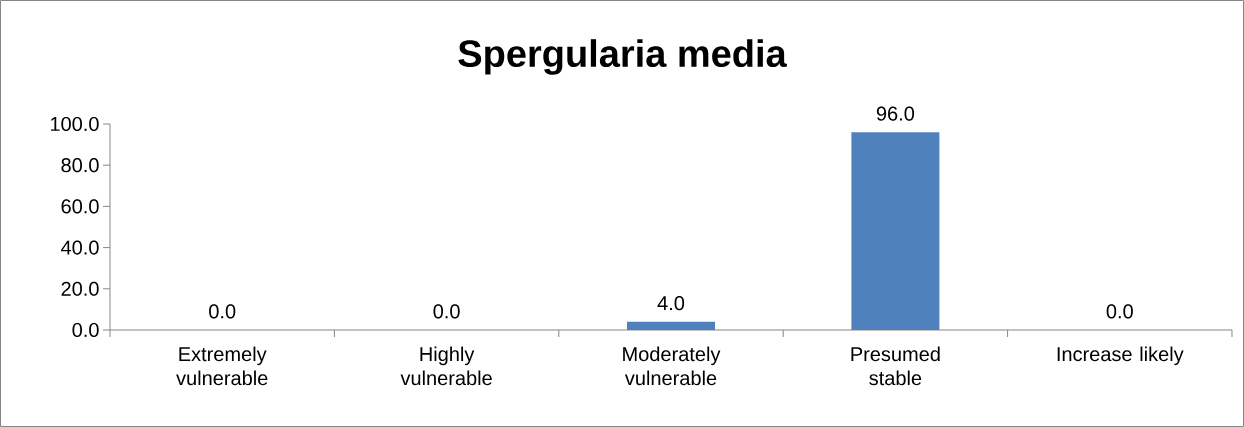  I want to click on x-tick-label: Extremely vulnerable, so click(222, 366).